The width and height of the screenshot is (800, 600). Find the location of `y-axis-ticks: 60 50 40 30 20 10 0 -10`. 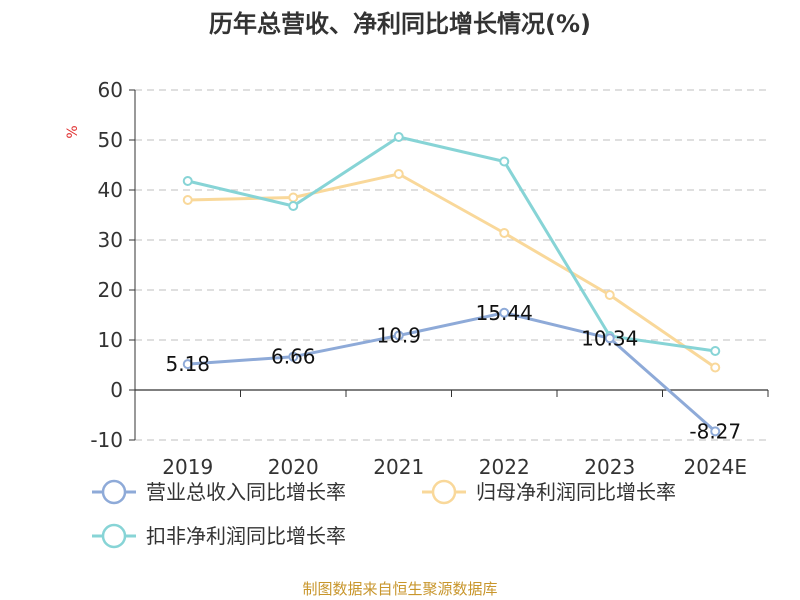

y-axis-ticks: 60 50 40 30 20 10 0 -10 is located at coordinates (113, 265).